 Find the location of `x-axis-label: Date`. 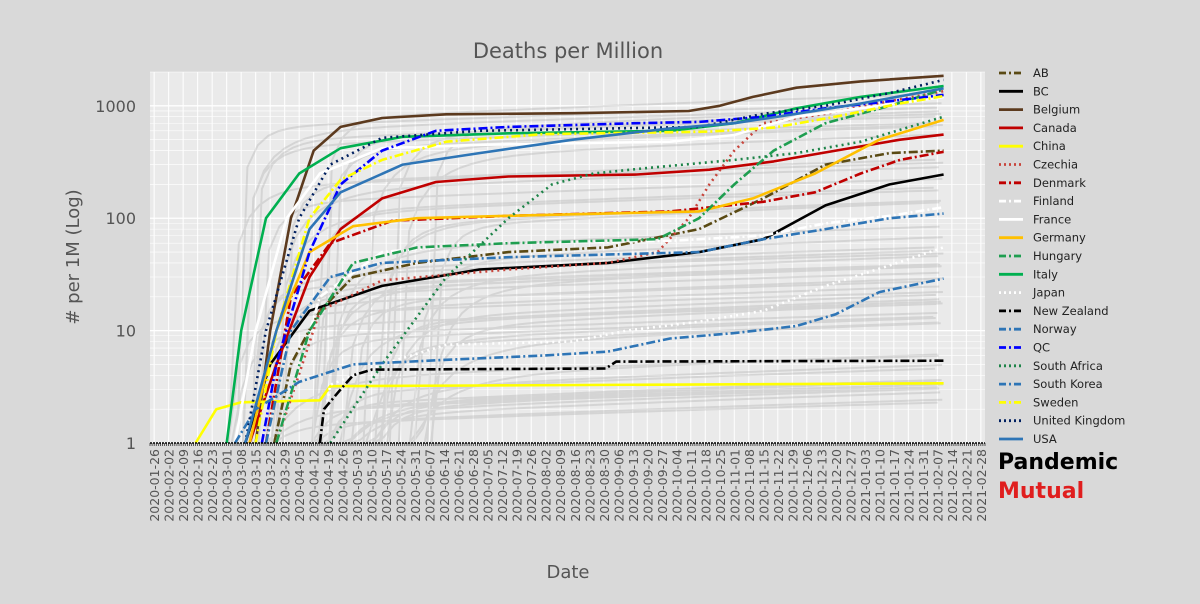

x-axis-label: Date is located at coordinates (567, 572).